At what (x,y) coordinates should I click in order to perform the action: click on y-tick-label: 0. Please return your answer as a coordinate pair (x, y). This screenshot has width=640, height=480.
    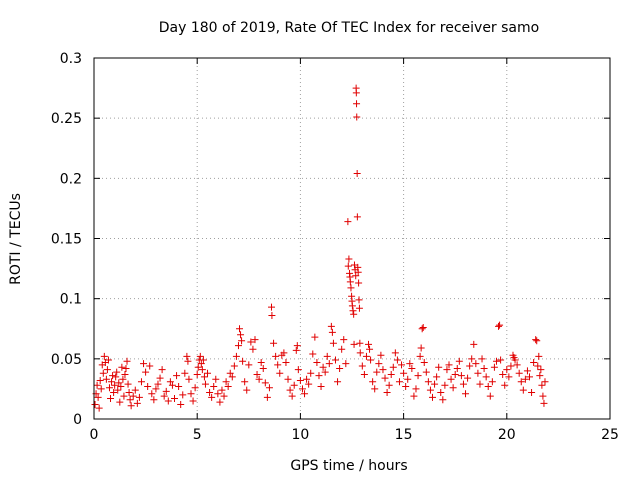
    Looking at the image, I should click on (77, 420).